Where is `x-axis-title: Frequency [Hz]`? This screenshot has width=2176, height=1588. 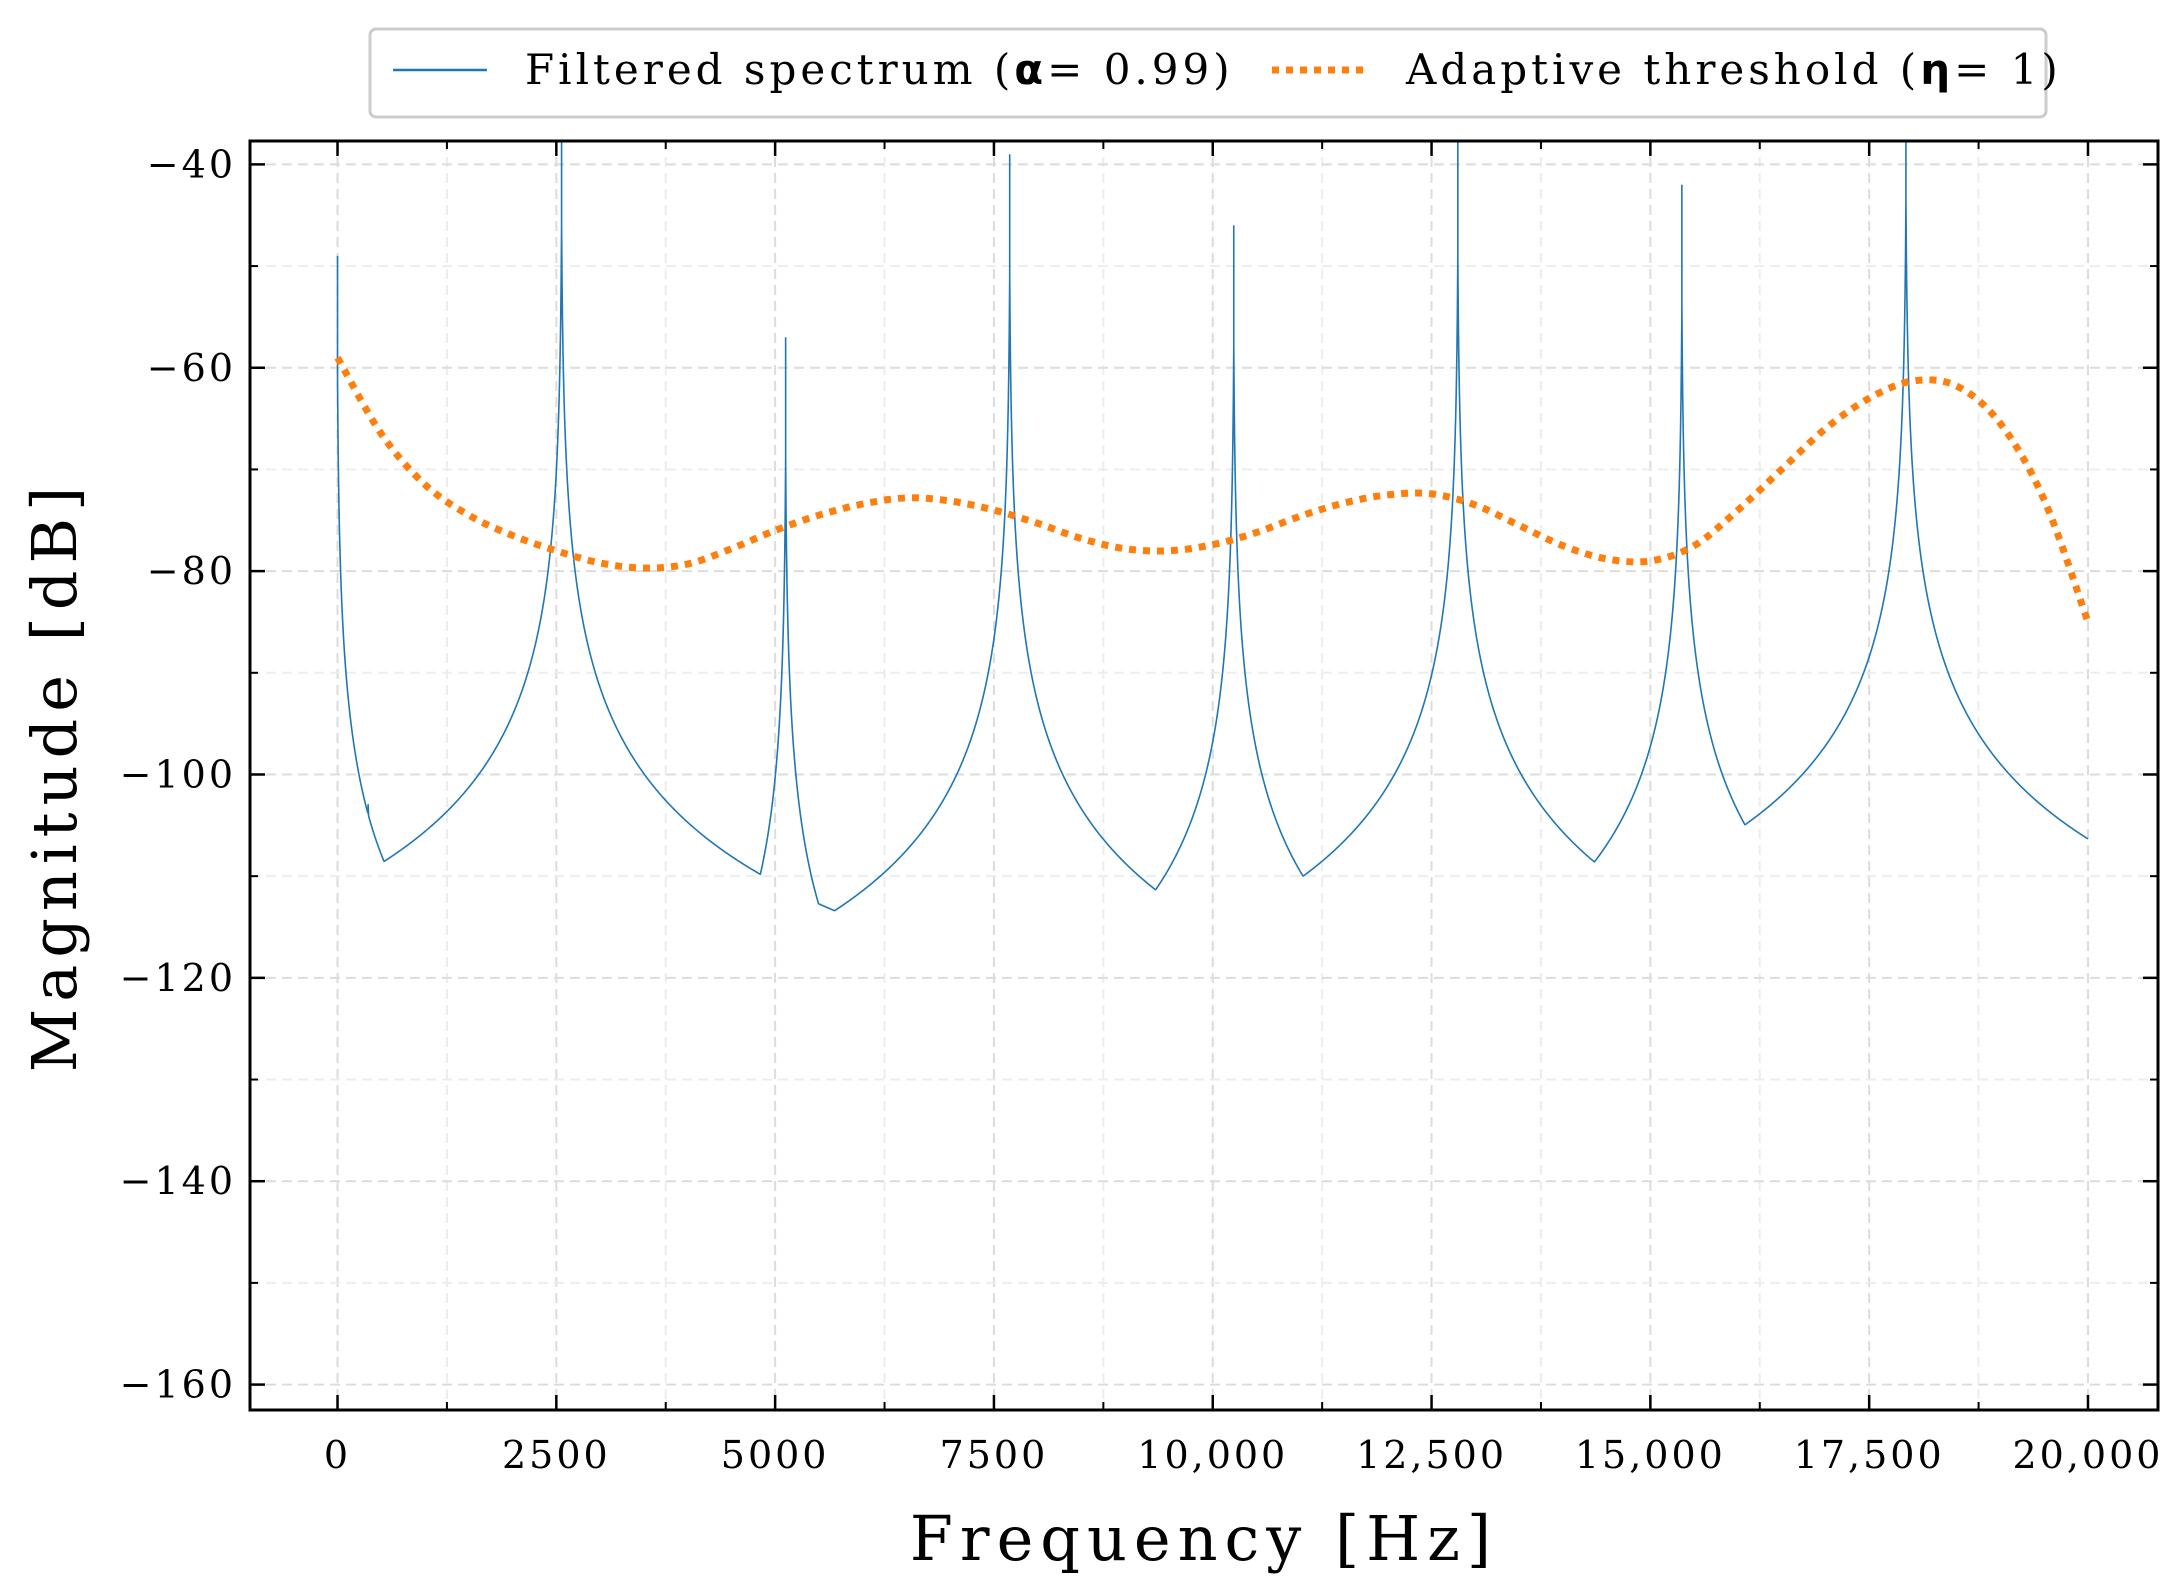
x-axis-title: Frequency [Hz] is located at coordinates (1204, 1538).